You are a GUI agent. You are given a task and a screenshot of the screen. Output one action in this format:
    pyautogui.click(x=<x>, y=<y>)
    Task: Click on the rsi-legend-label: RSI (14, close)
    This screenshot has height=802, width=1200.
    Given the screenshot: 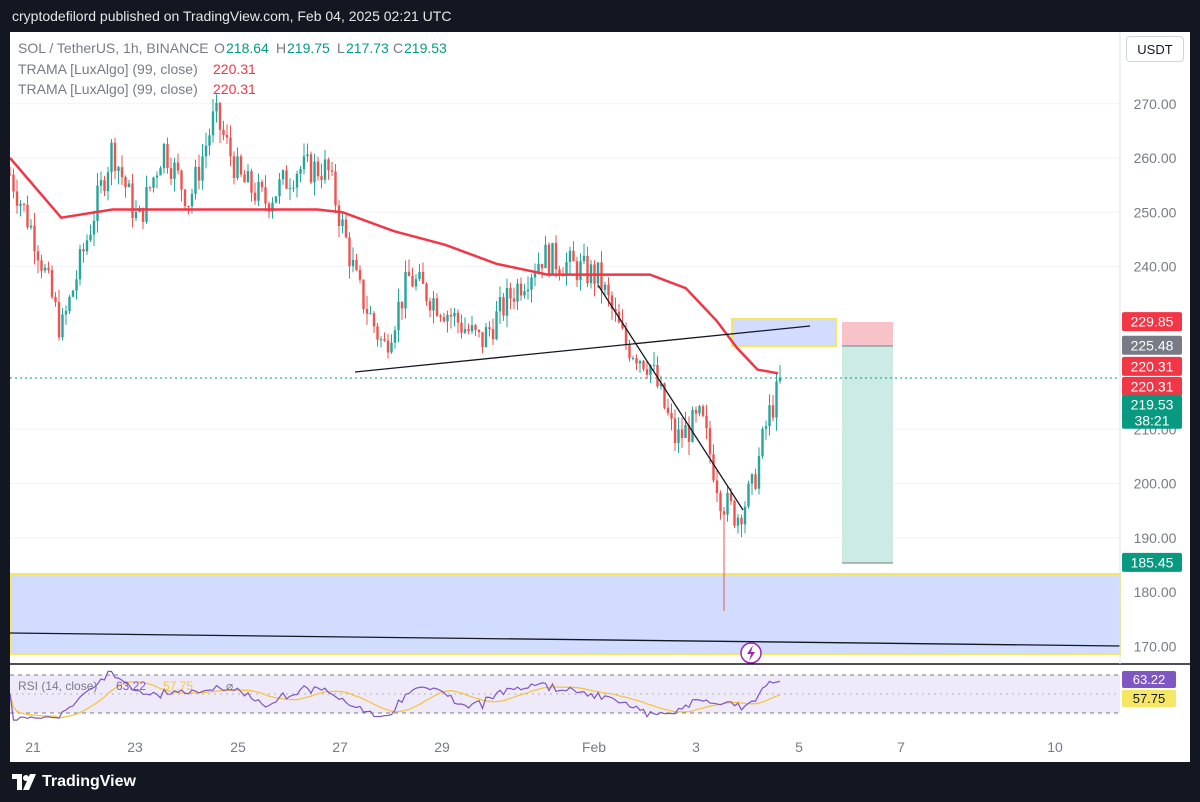 What is the action you would take?
    pyautogui.click(x=57, y=686)
    